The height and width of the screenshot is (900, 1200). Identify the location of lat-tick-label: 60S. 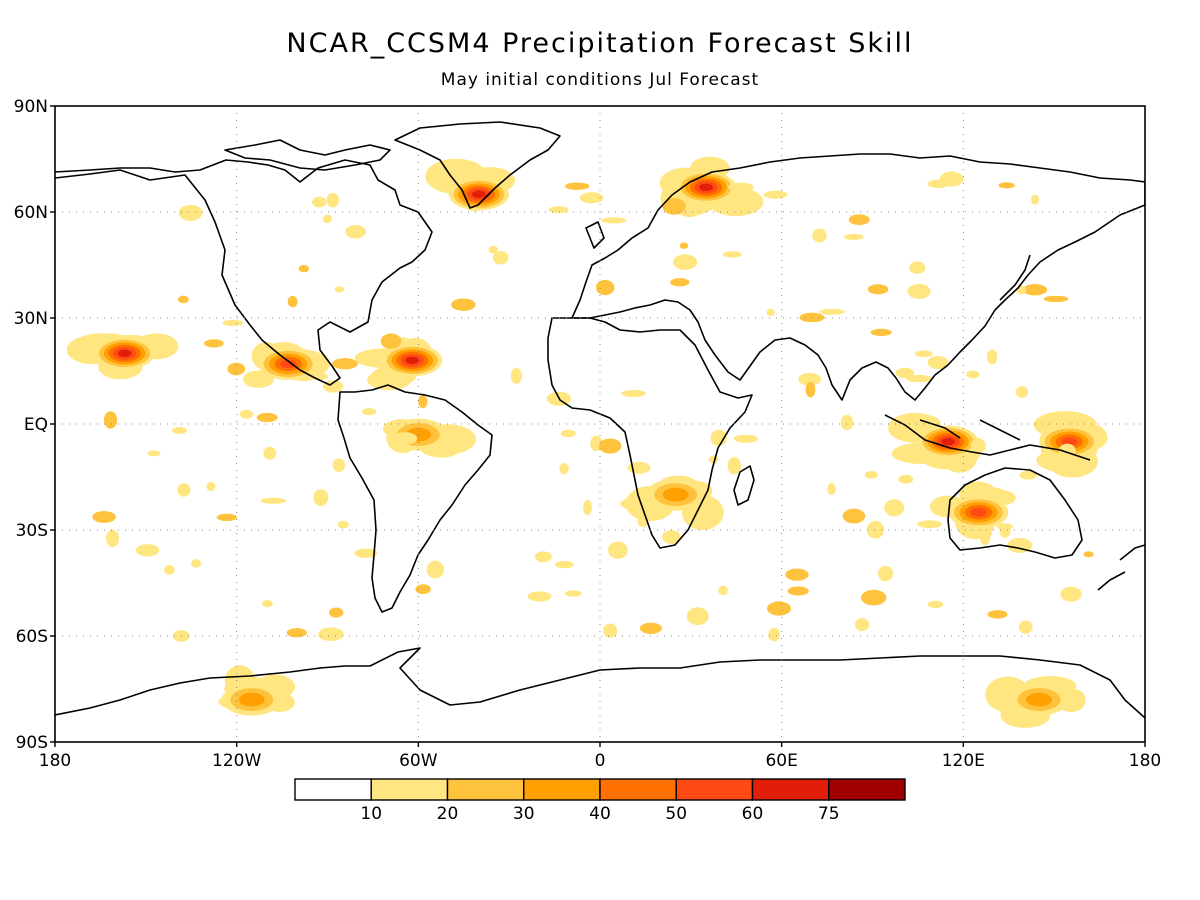
(32, 637).